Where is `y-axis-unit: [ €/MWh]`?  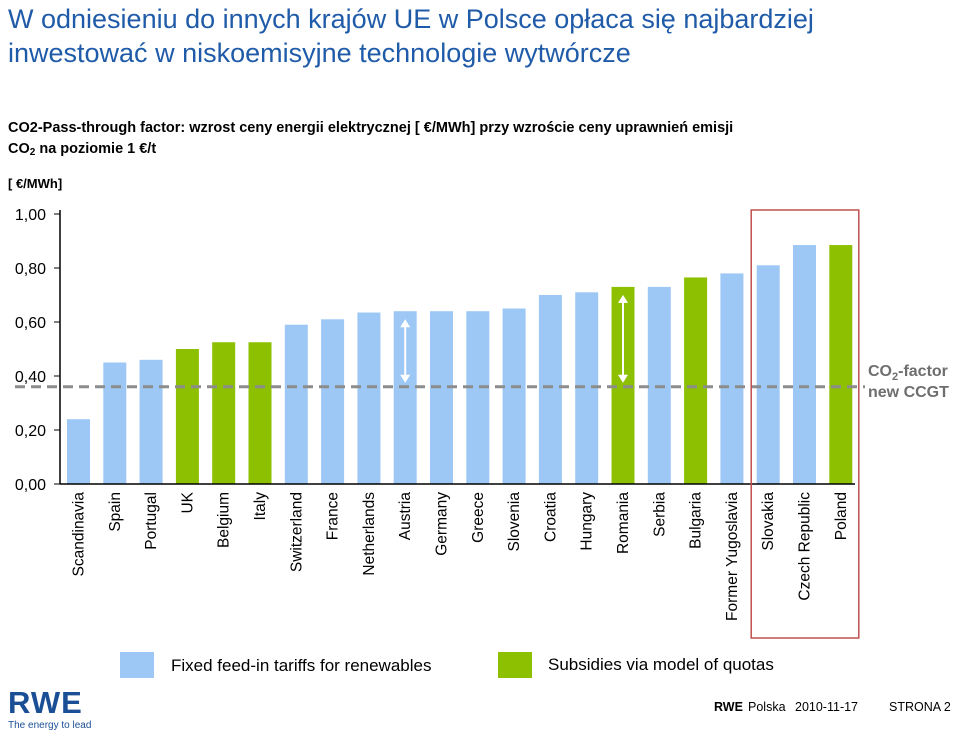
y-axis-unit: [ €/MWh] is located at coordinates (35, 183).